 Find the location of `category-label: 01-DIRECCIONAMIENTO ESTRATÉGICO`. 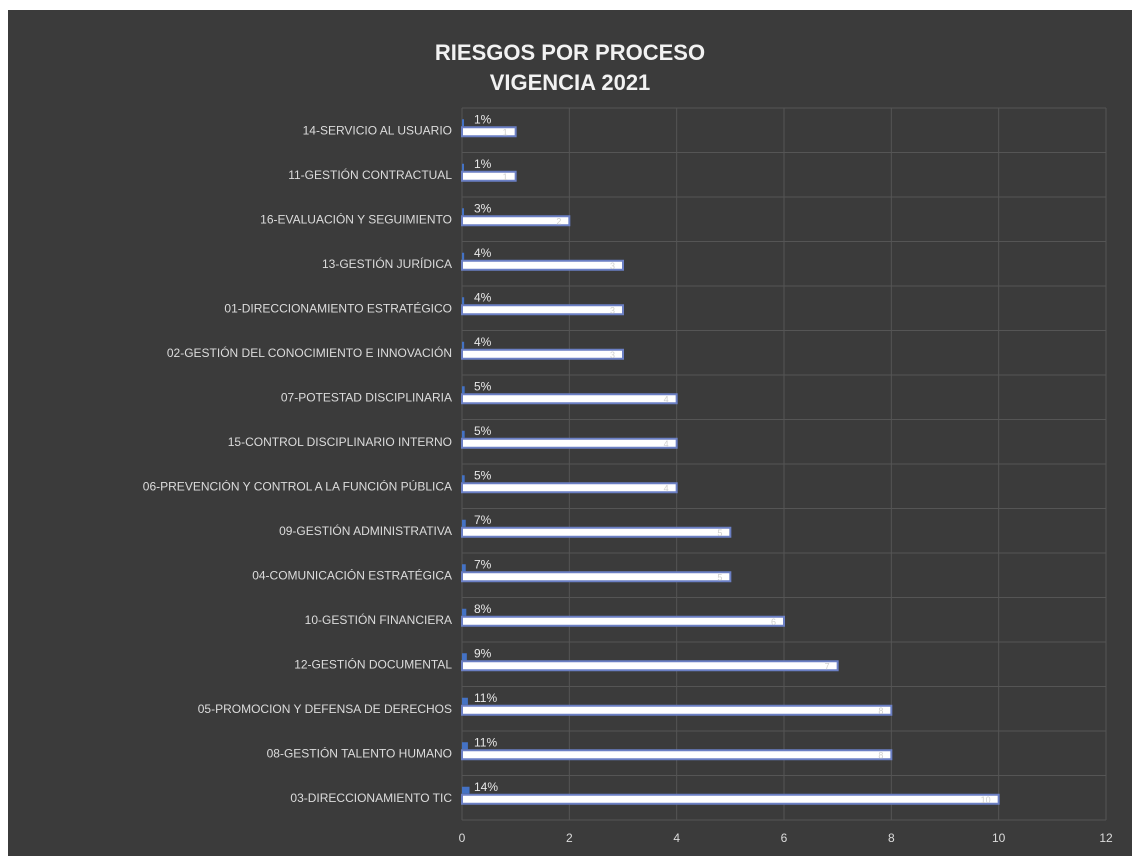

category-label: 01-DIRECCIONAMIENTO ESTRATÉGICO is located at coordinates (338, 307).